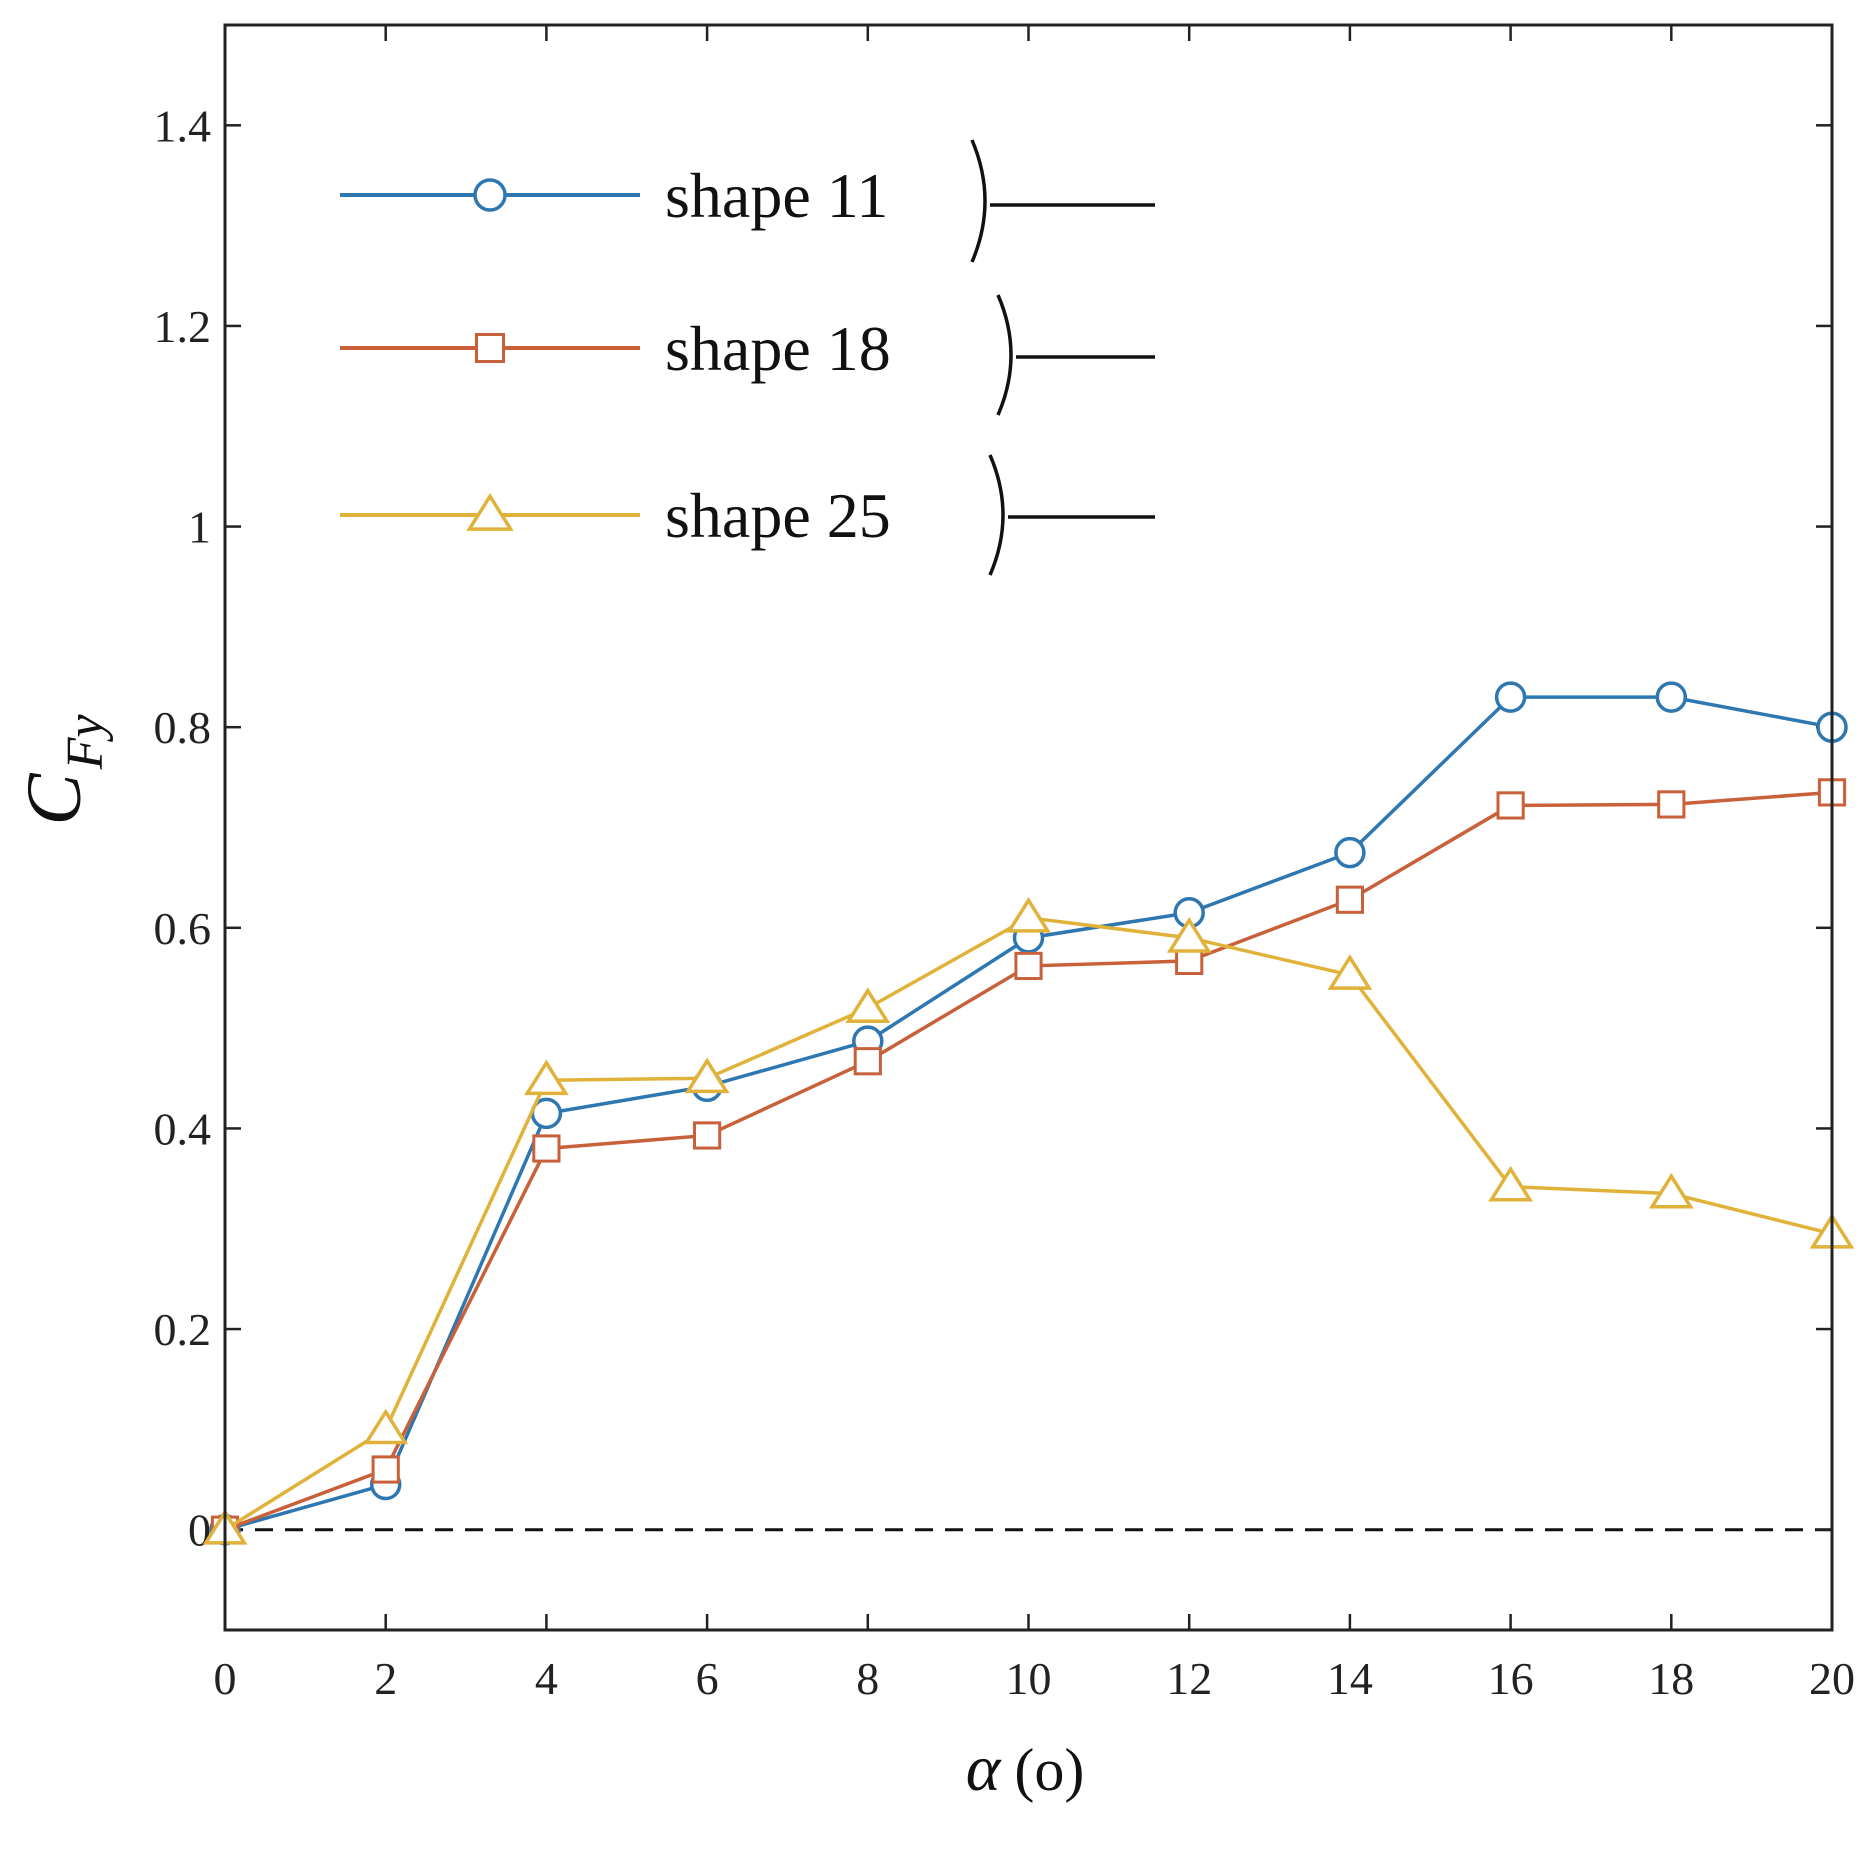  I want to click on legend-item-shape-25: shape 25, so click(615, 515).